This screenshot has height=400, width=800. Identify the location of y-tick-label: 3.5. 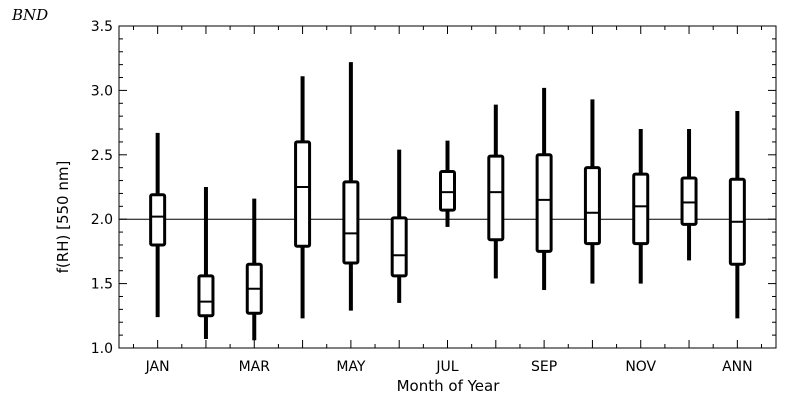
(102, 27).